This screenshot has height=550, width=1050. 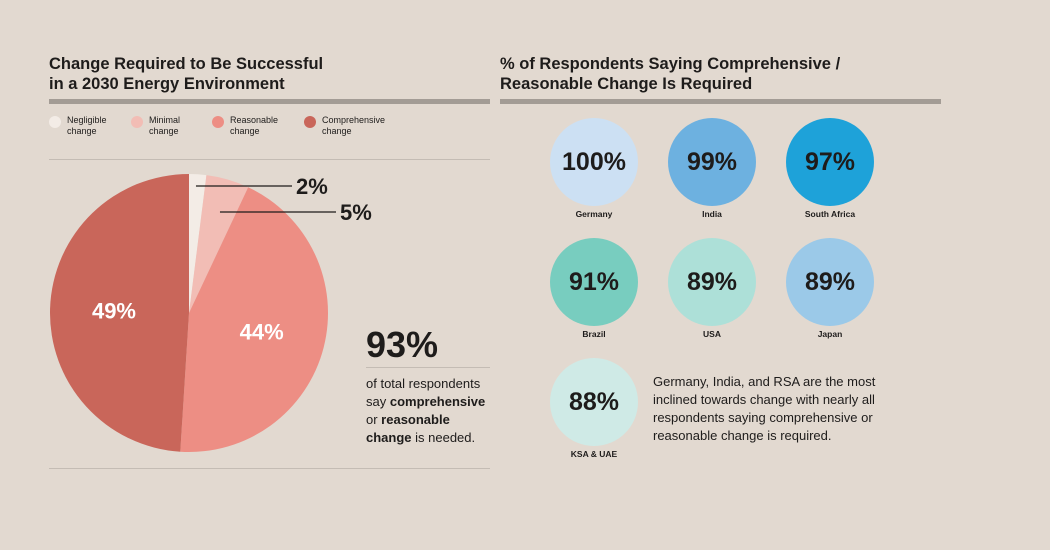 What do you see at coordinates (356, 212) in the screenshot?
I see `slice-value-label: 5%` at bounding box center [356, 212].